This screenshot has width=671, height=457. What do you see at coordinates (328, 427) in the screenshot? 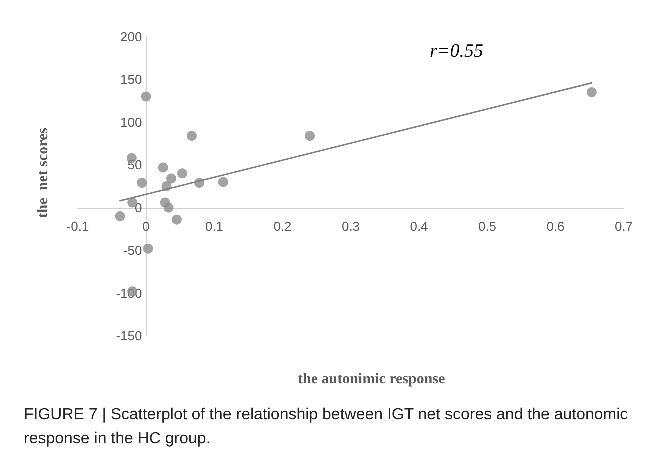
I see `caption: FIGURE 7 | Scatterplot of the relationship between IGT net scores and the autonomic response in the HC group.` at bounding box center [328, 427].